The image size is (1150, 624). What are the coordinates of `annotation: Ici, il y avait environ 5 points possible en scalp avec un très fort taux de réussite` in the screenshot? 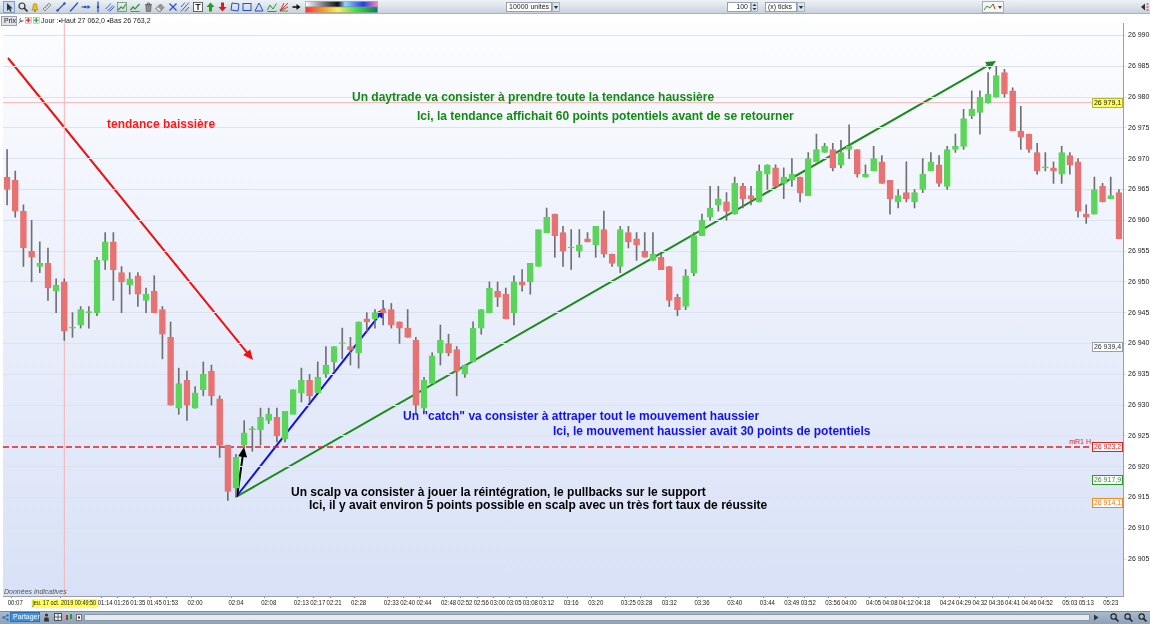 It's located at (538, 505).